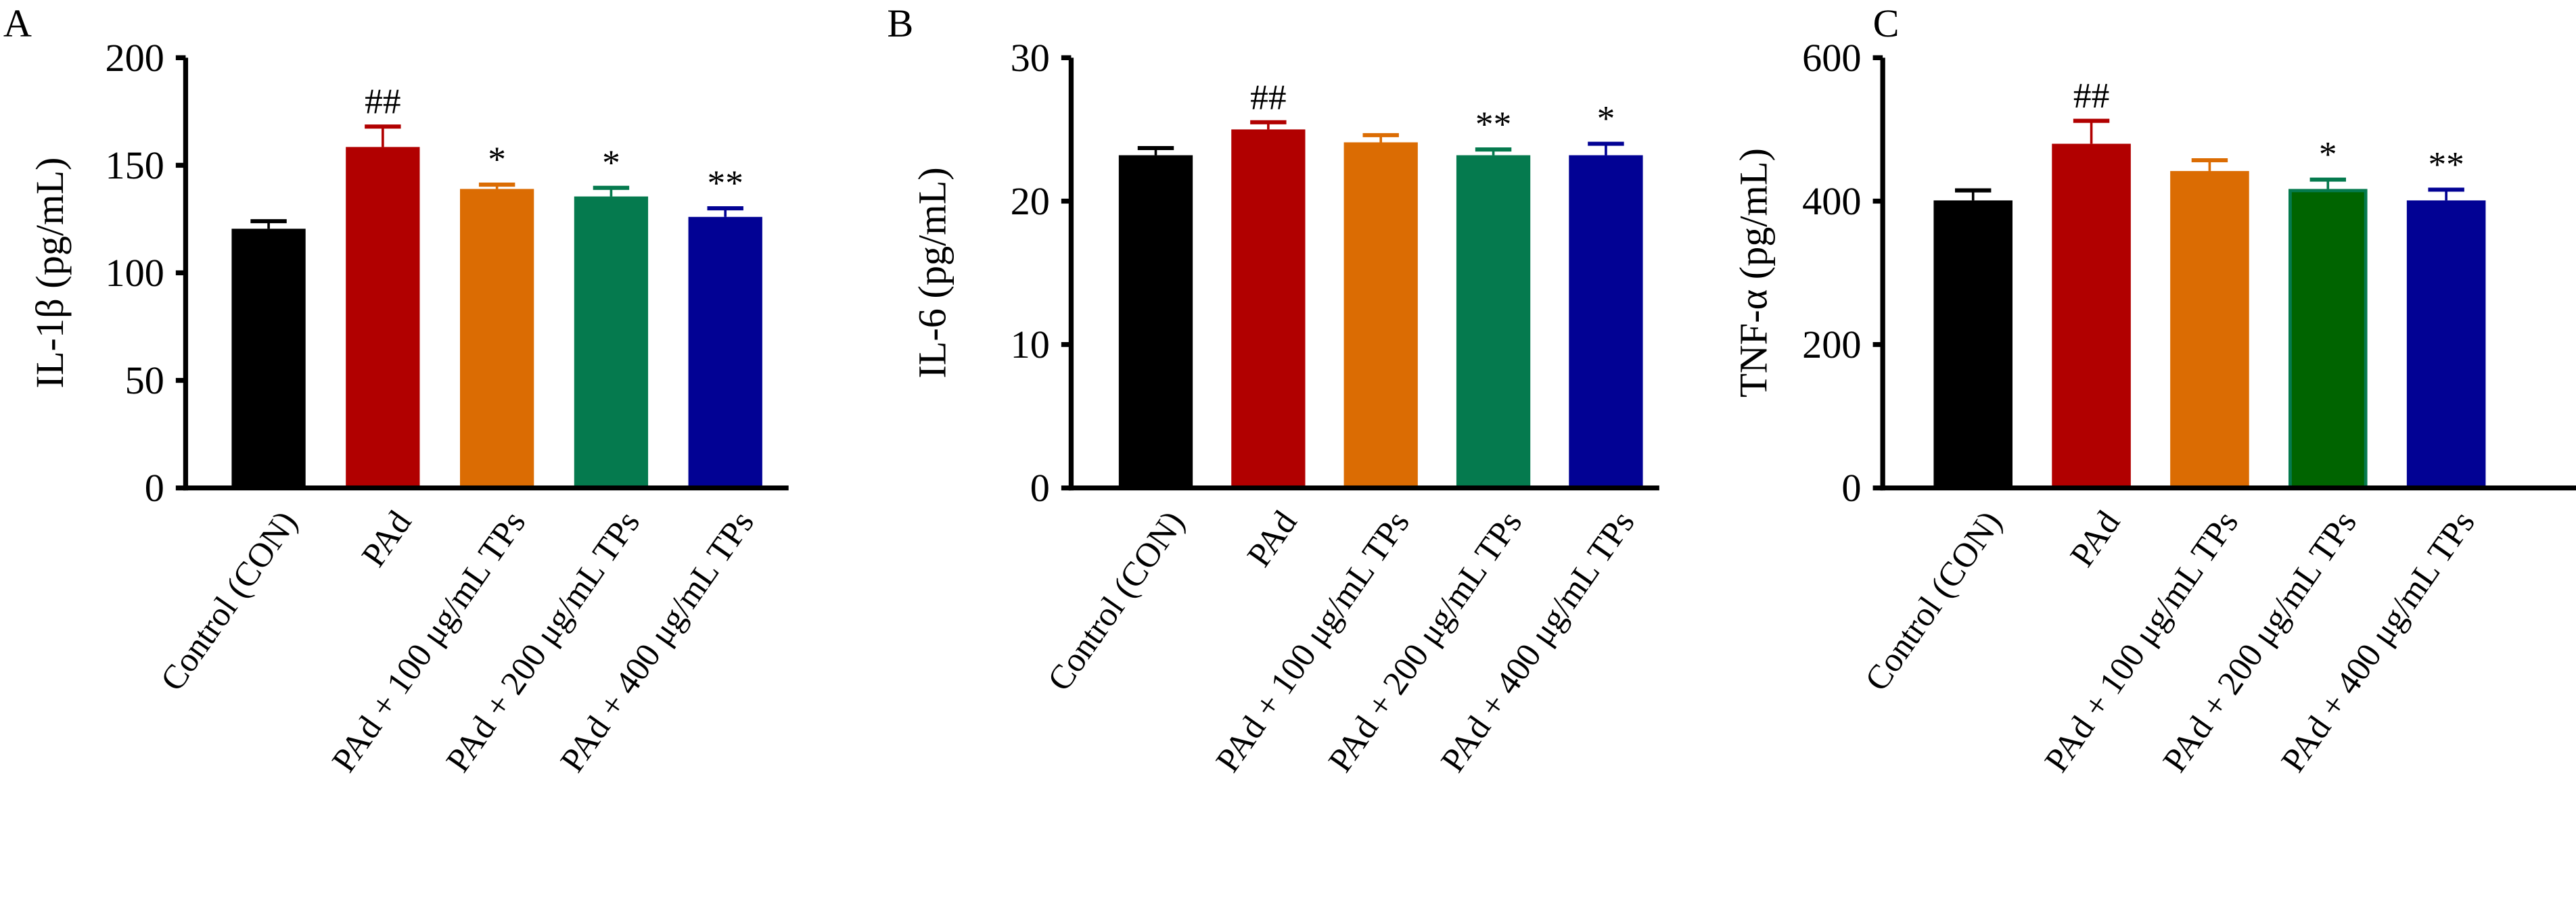 This screenshot has height=902, width=2576. What do you see at coordinates (1831, 201) in the screenshot?
I see `y-tick-label: 400` at bounding box center [1831, 201].